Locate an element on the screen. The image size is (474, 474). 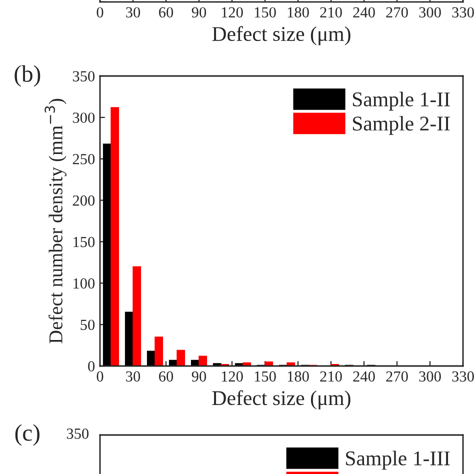
y-tick-label: 50 is located at coordinates (87, 325).